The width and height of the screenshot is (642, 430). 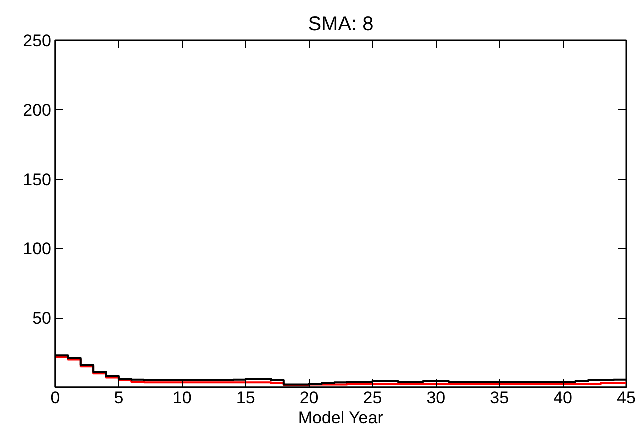 What do you see at coordinates (341, 418) in the screenshot?
I see `x-axis-title: Model Year` at bounding box center [341, 418].